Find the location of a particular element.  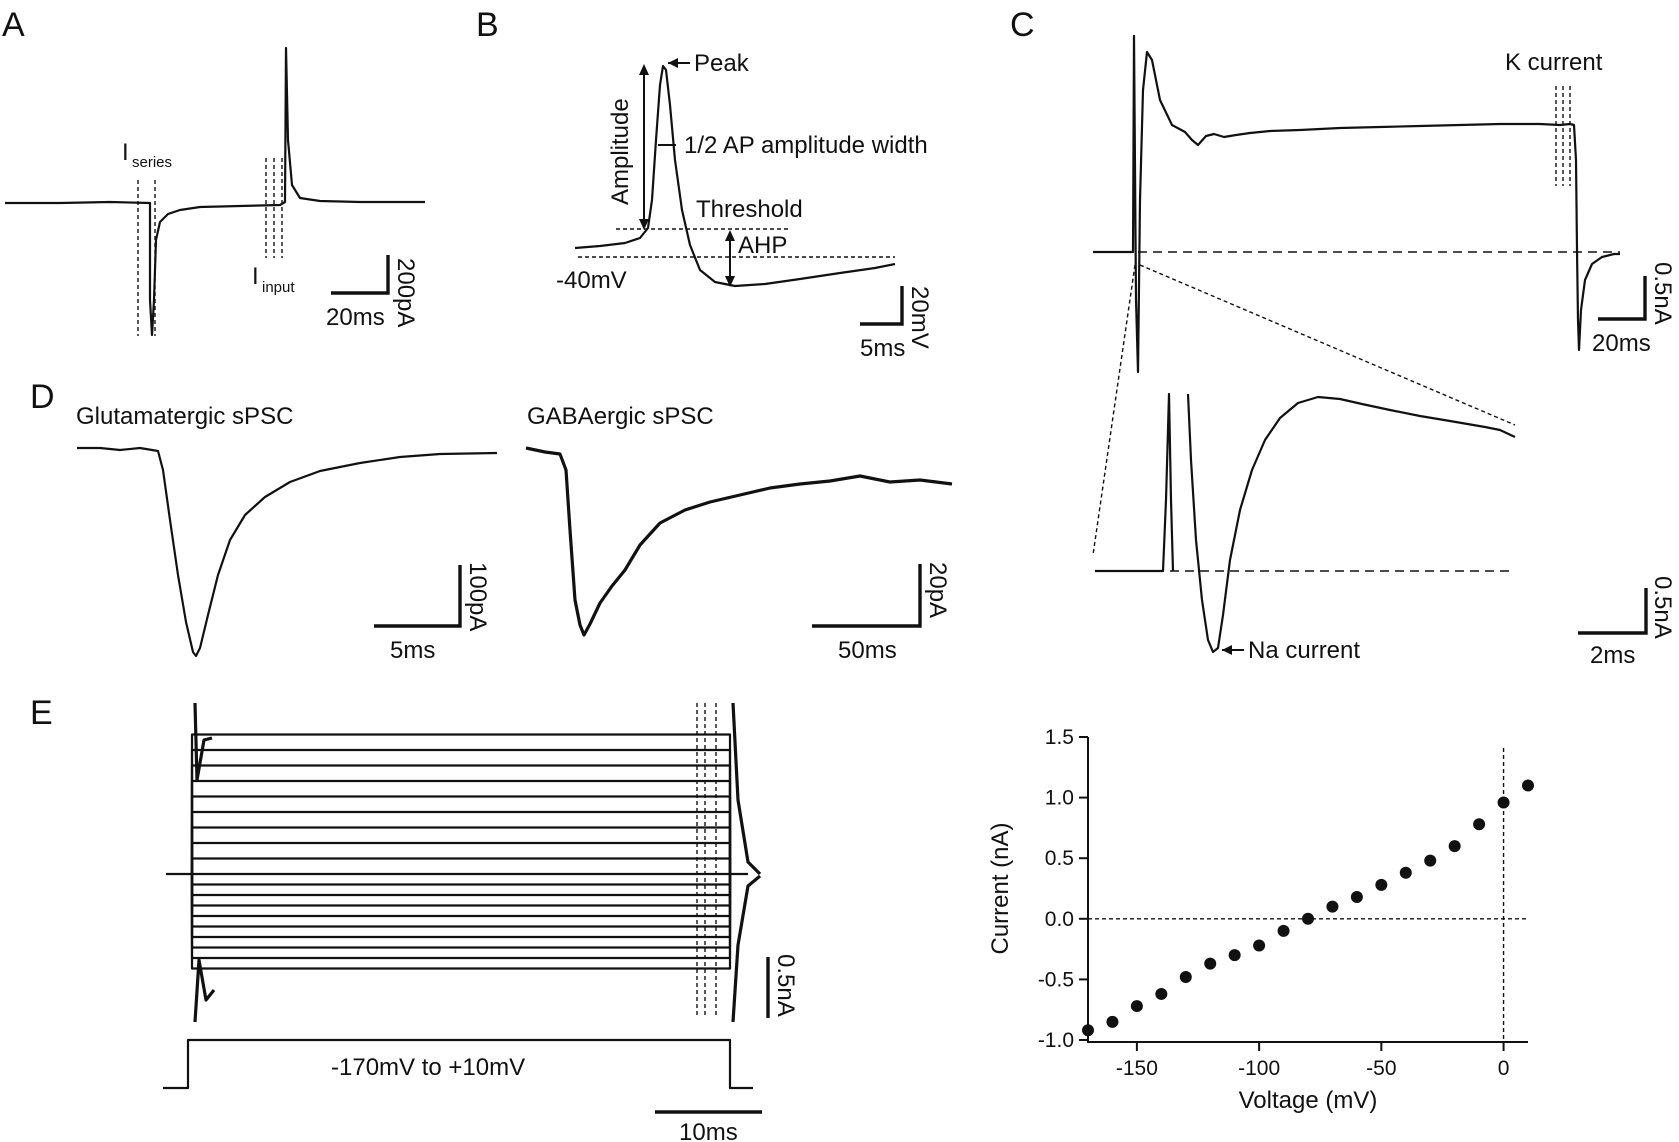

panel-e-offset-transient is located at coordinates (746, 862).